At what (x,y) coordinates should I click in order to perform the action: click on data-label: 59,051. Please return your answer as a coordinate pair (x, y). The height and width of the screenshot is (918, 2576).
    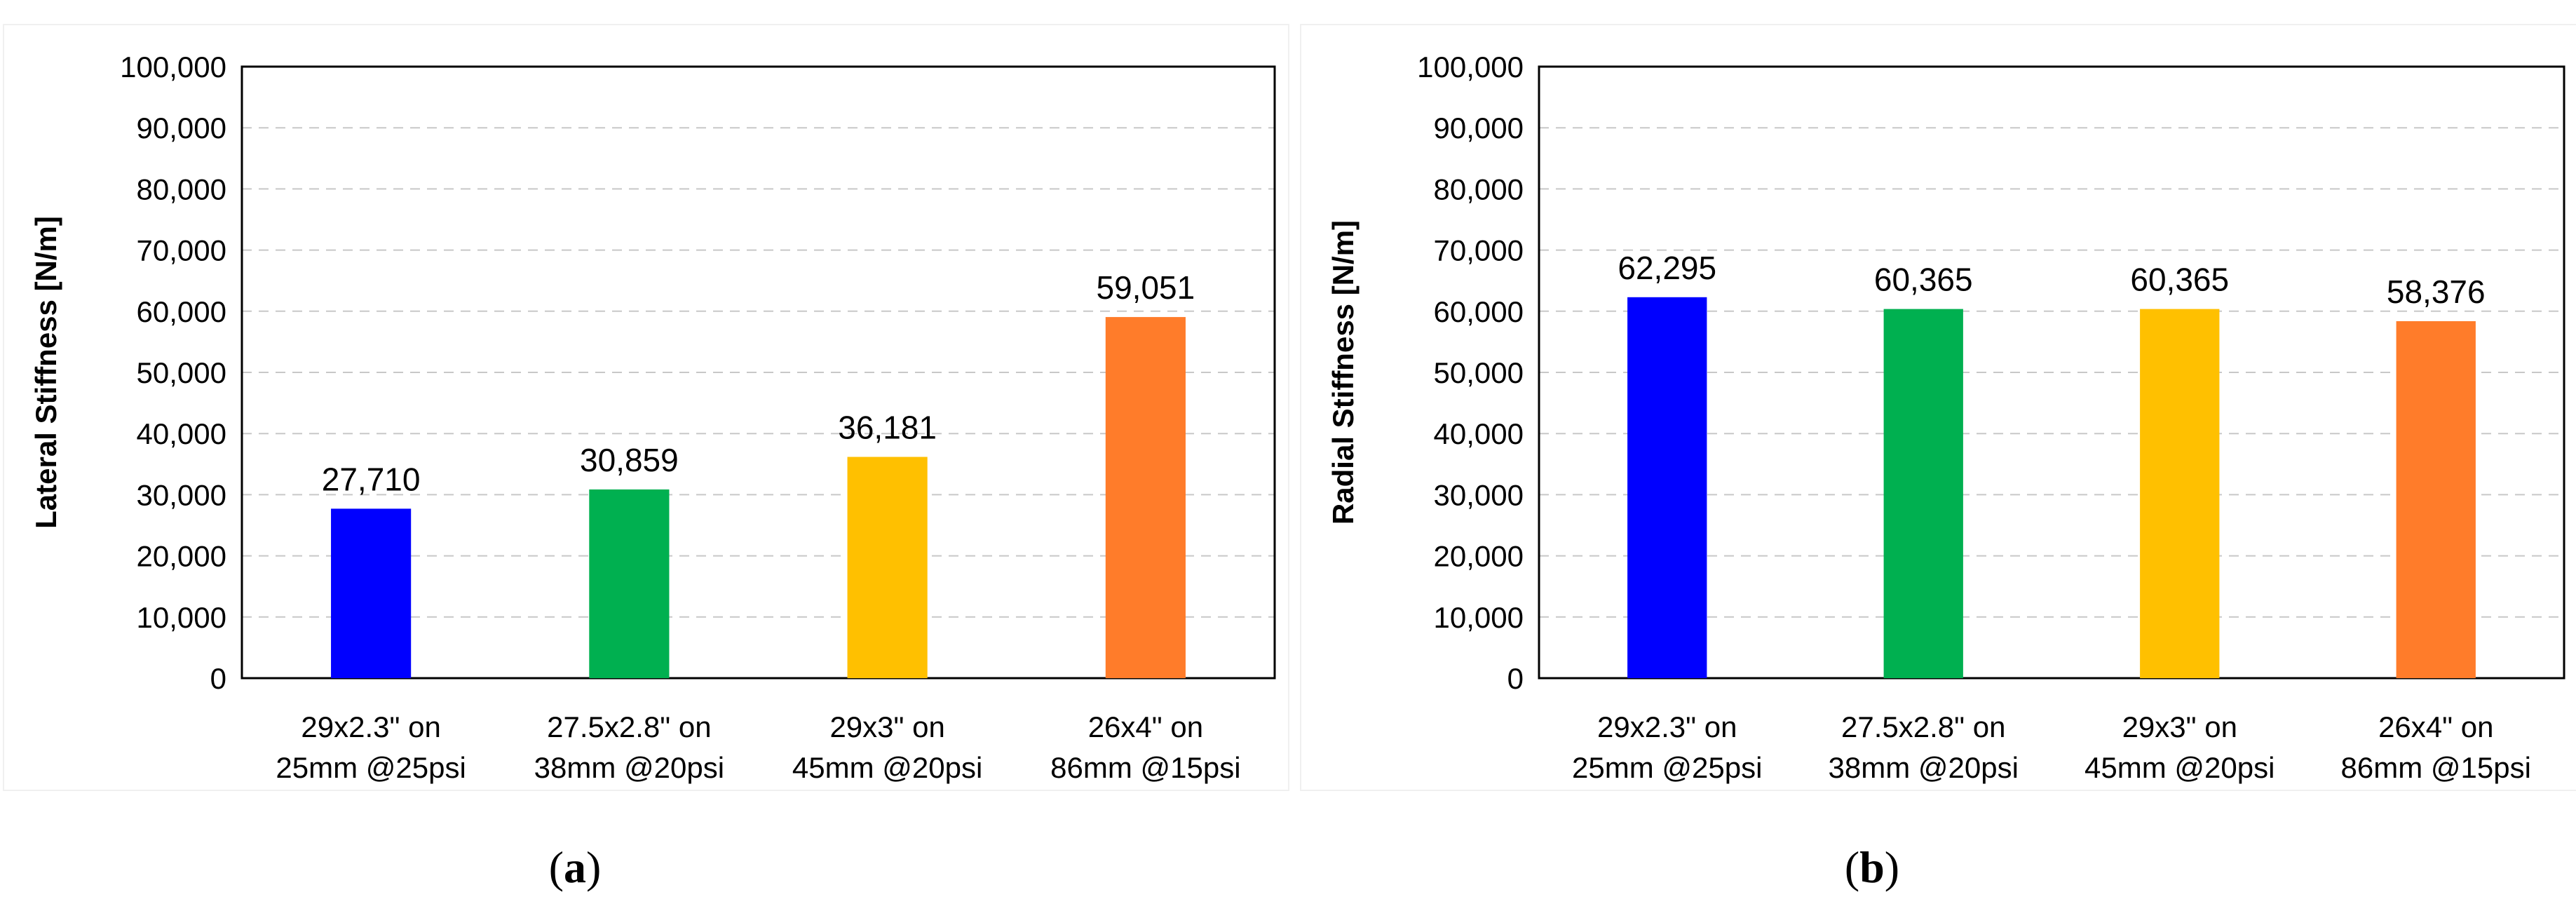
    Looking at the image, I should click on (1146, 287).